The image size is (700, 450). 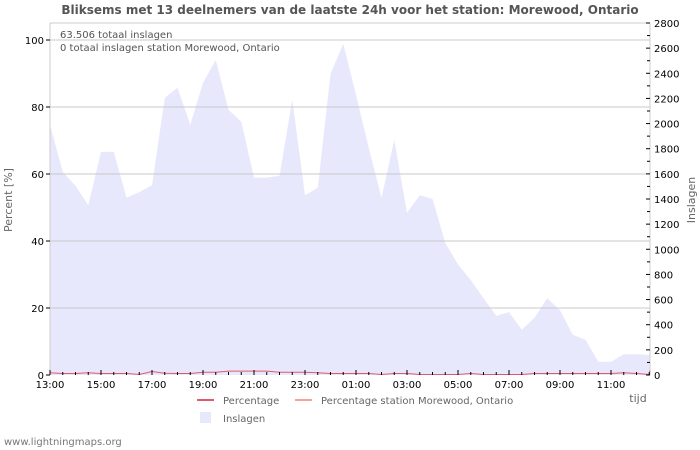 I want to click on legend-station-percentage-label: Percentage station Morewood, Ontario, so click(x=417, y=401).